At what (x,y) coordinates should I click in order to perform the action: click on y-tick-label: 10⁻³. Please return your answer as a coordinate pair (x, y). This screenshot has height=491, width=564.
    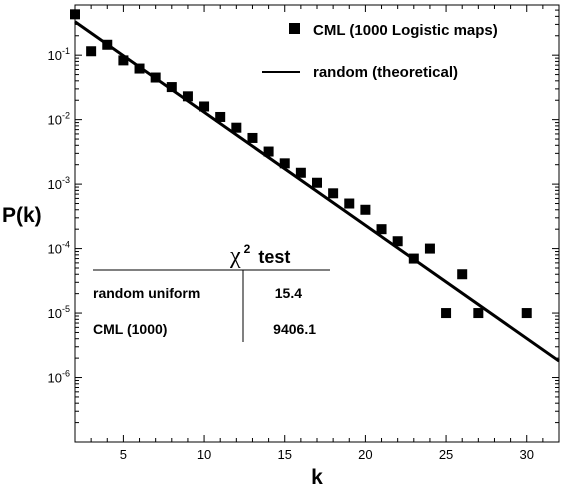
    Looking at the image, I should click on (59, 183).